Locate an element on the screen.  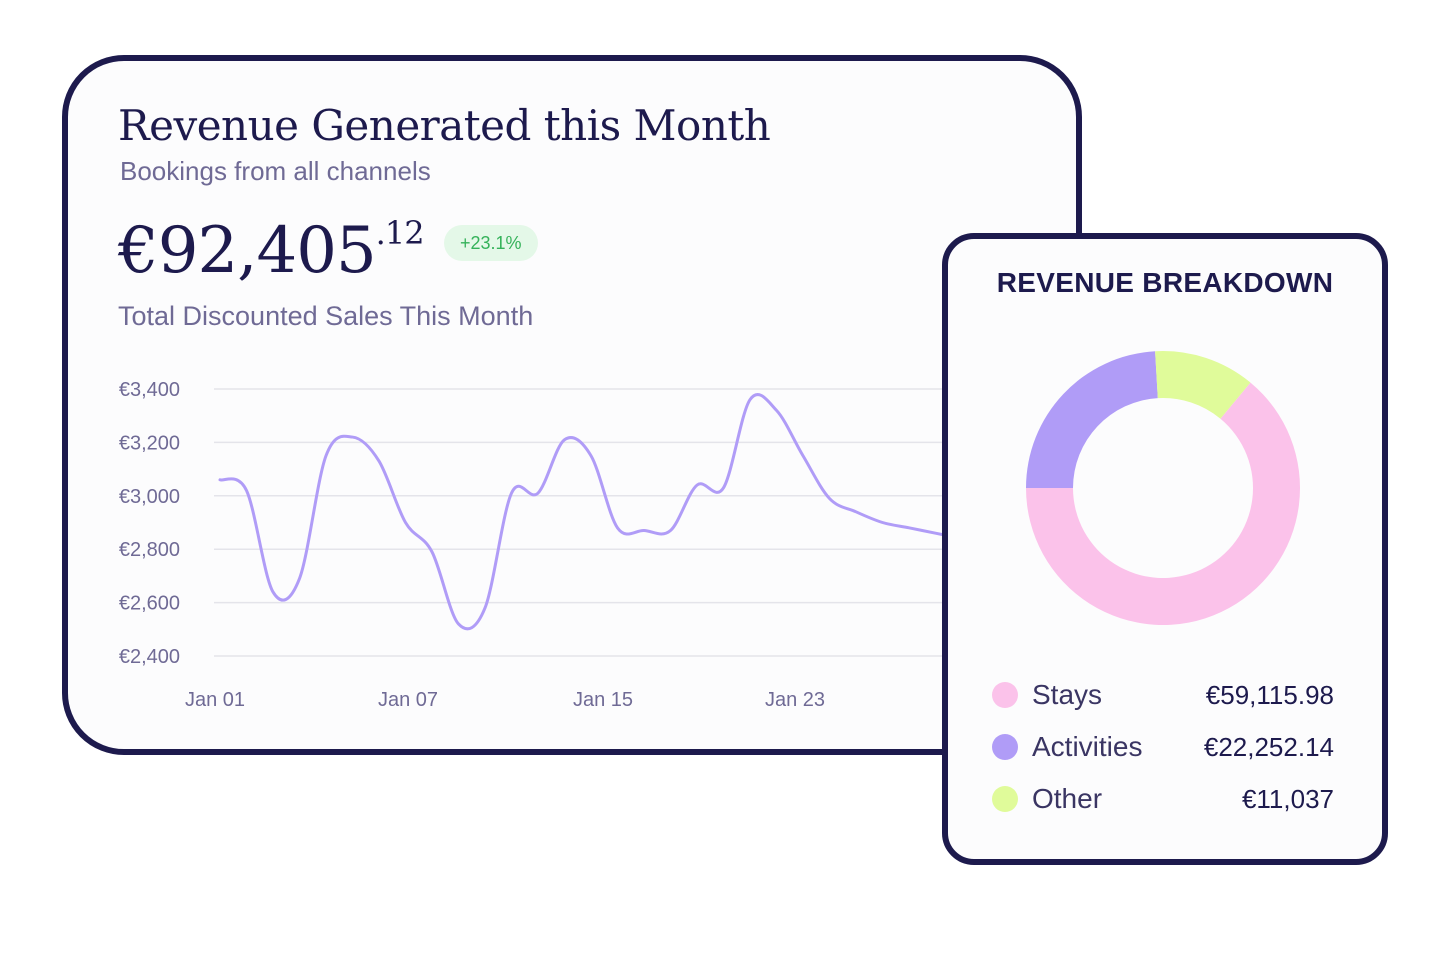
x-tick-label: Jan 07 is located at coordinates (408, 700).